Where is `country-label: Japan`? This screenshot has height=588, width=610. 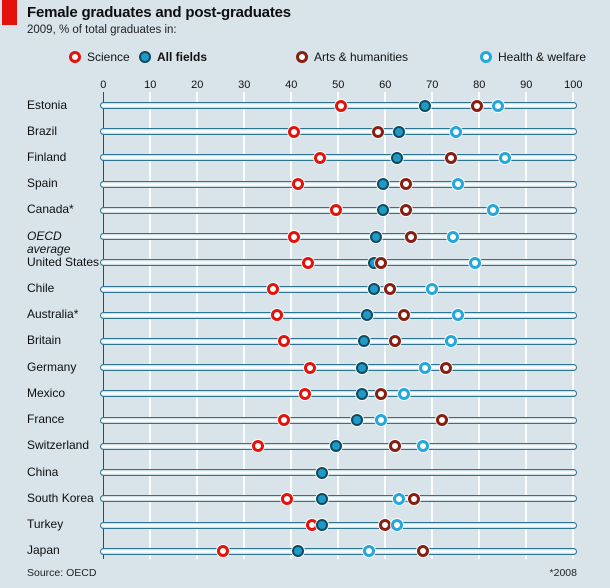
country-label: Japan is located at coordinates (43, 550).